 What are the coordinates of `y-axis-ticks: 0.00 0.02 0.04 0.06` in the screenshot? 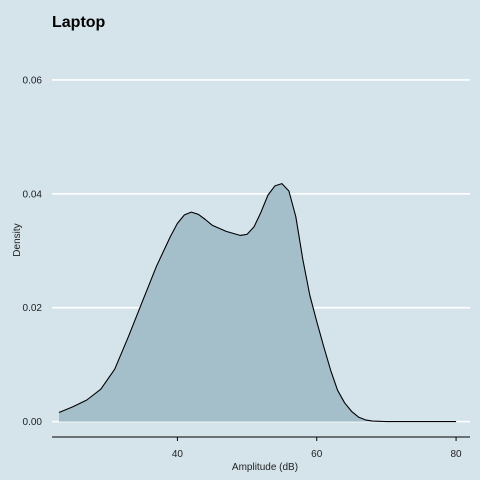 It's located at (33, 251).